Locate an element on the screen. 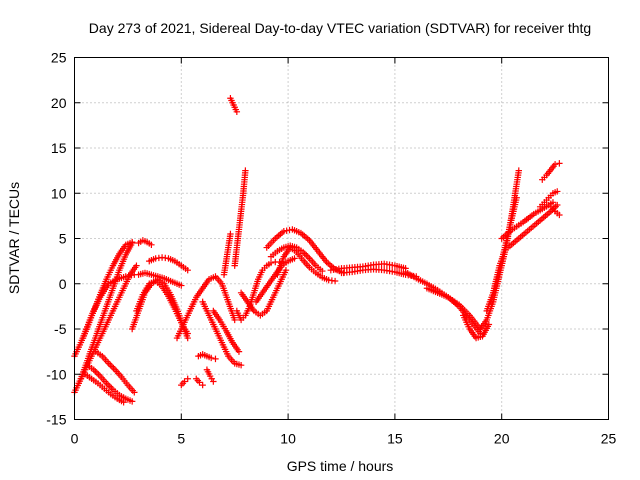  y-tick-label: 0 is located at coordinates (63, 284).